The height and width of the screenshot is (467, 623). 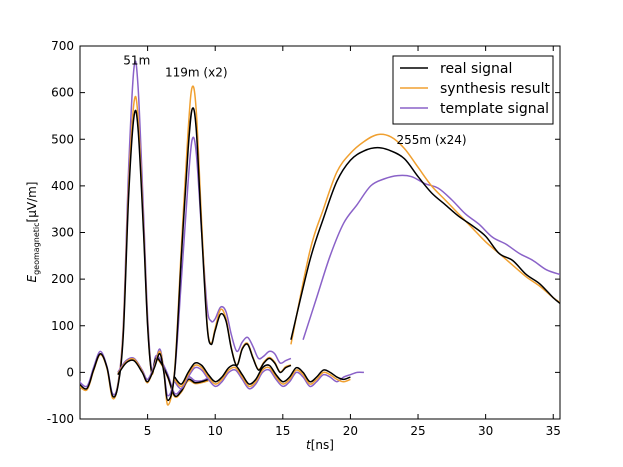 What do you see at coordinates (495, 89) in the screenshot?
I see `legend-label: synthesis result` at bounding box center [495, 89].